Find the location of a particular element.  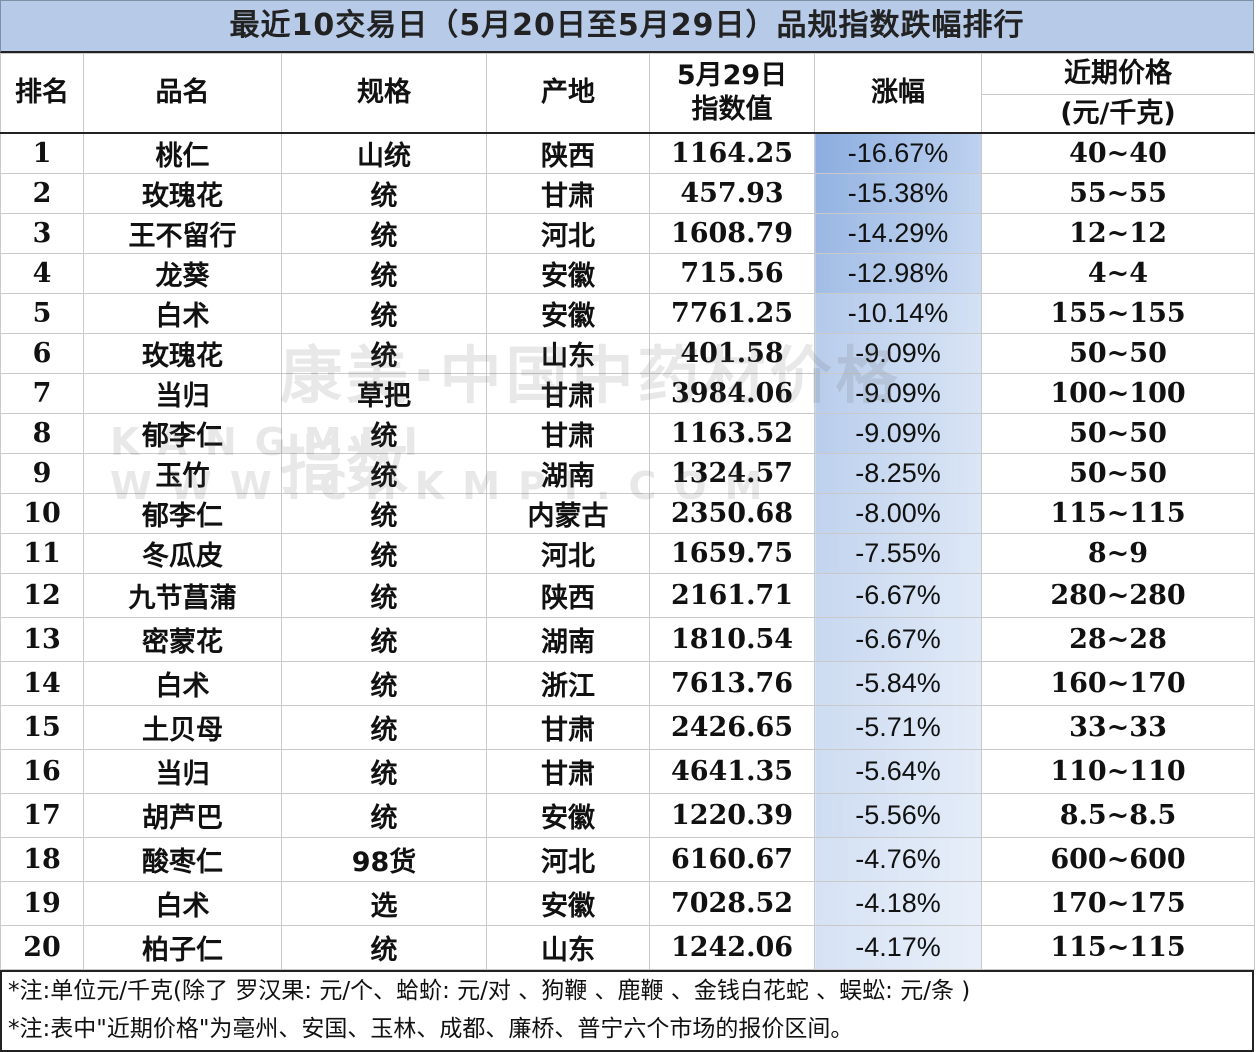

rank-cell: 14 is located at coordinates (42, 683).